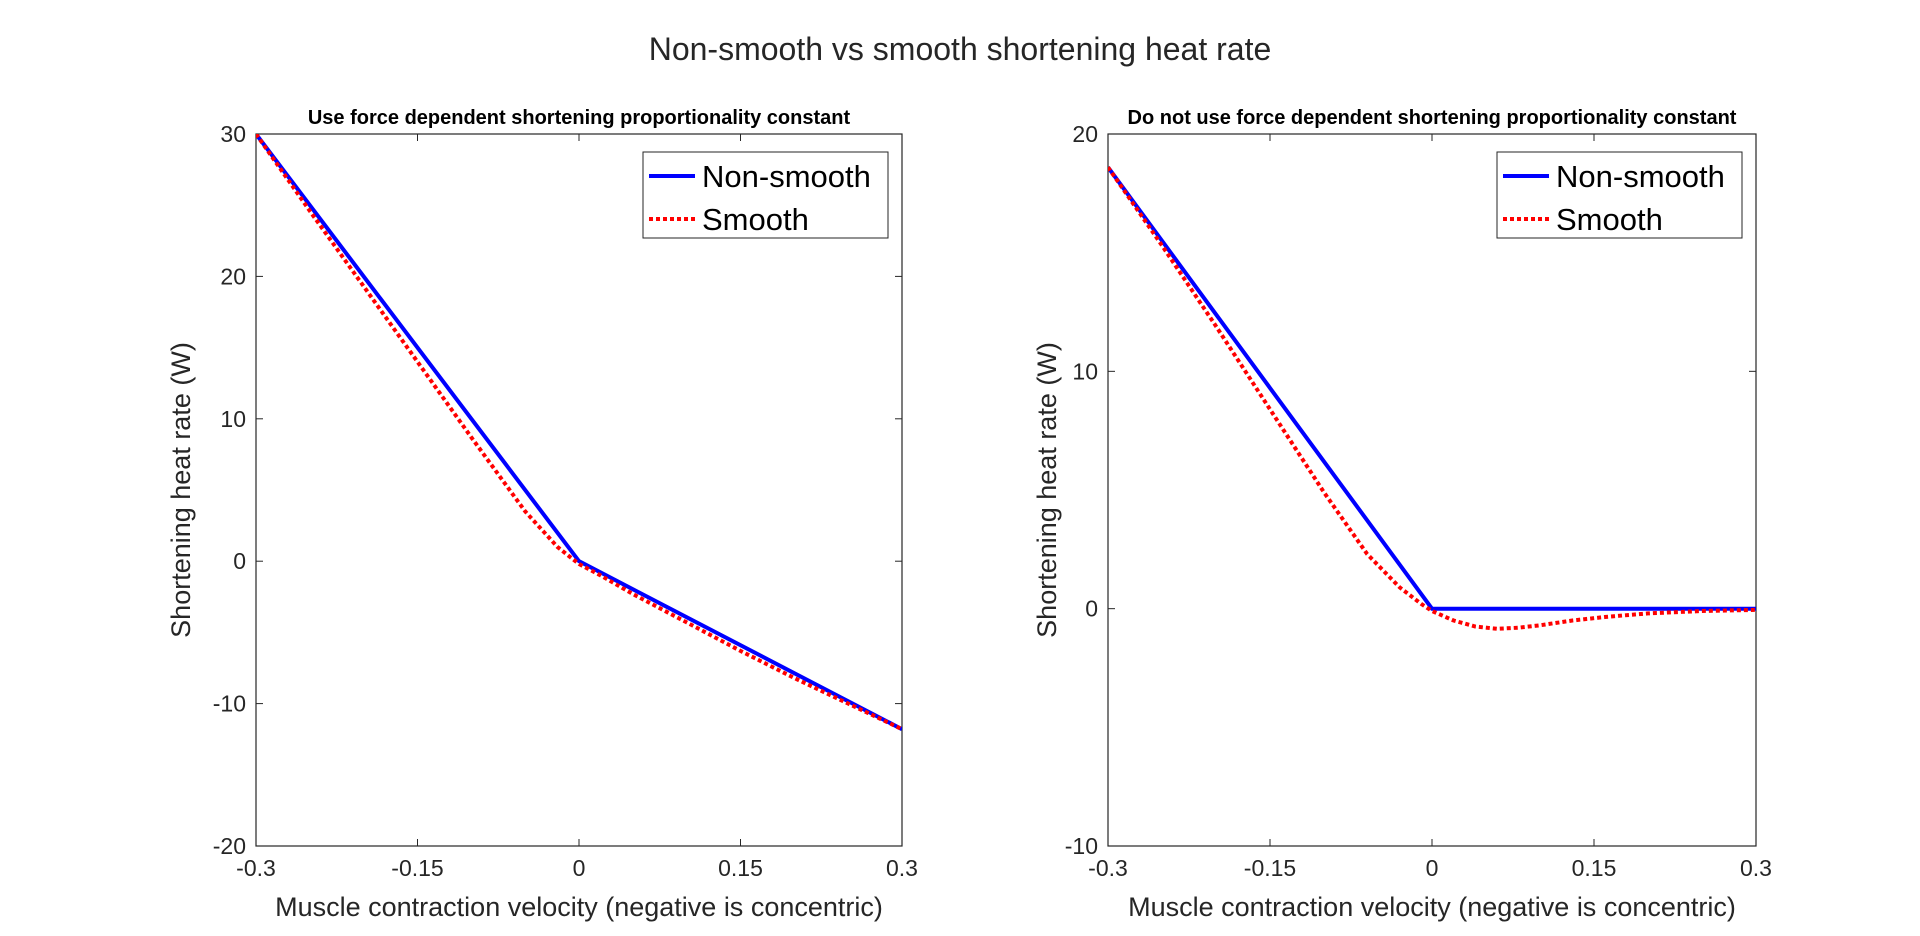 This screenshot has width=1920, height=936. I want to click on right-y-axis-label: Shortening heat rate (W), so click(1047, 490).